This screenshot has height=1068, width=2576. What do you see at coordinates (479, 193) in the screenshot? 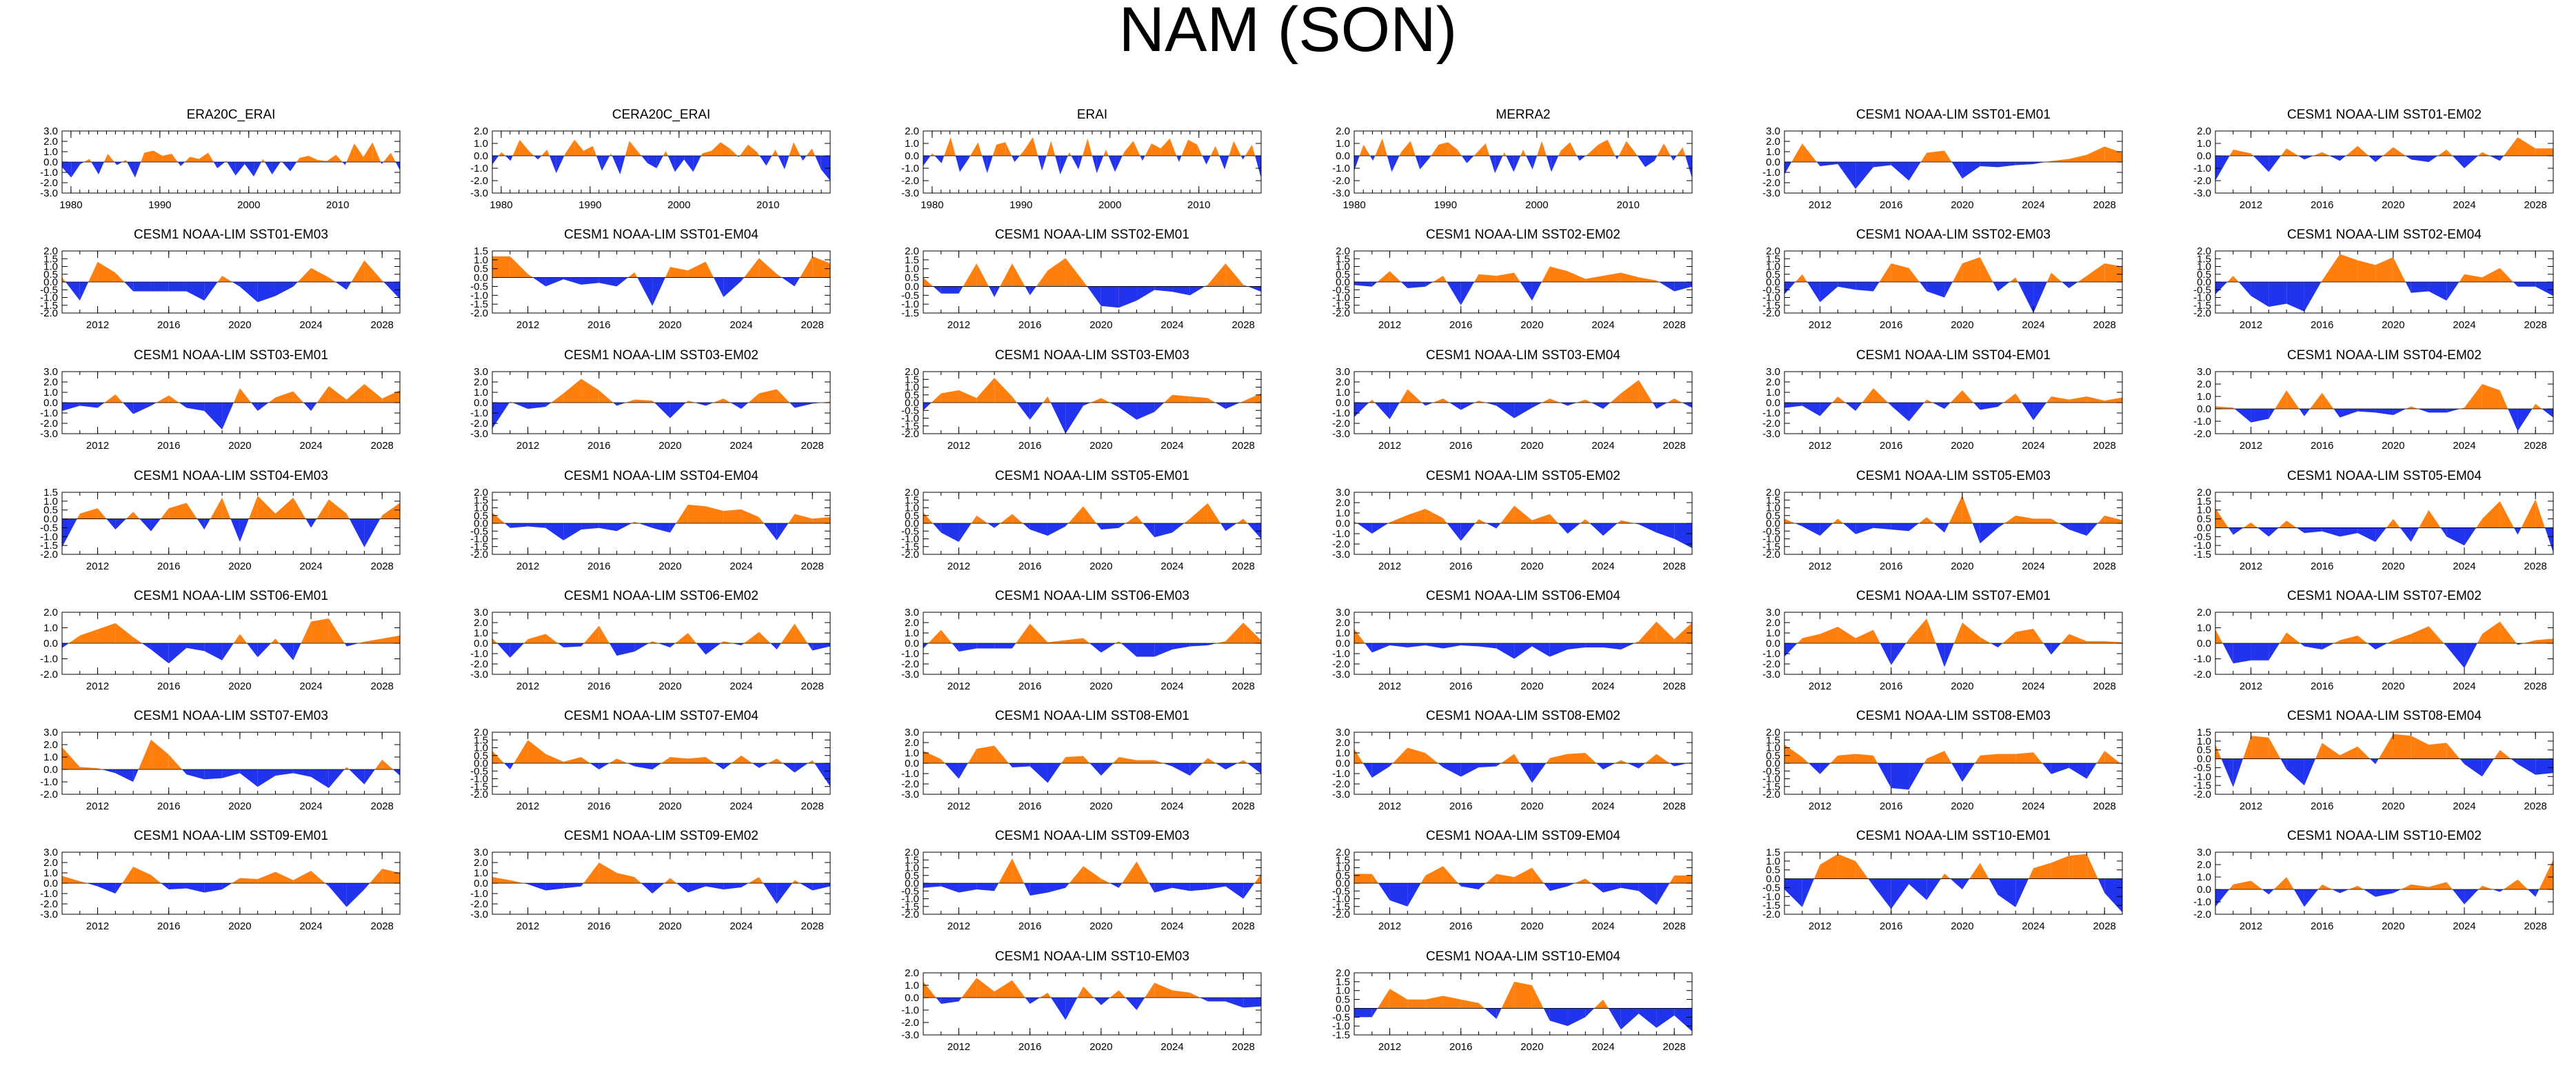
I see `y-tick-label: -3.0` at bounding box center [479, 193].